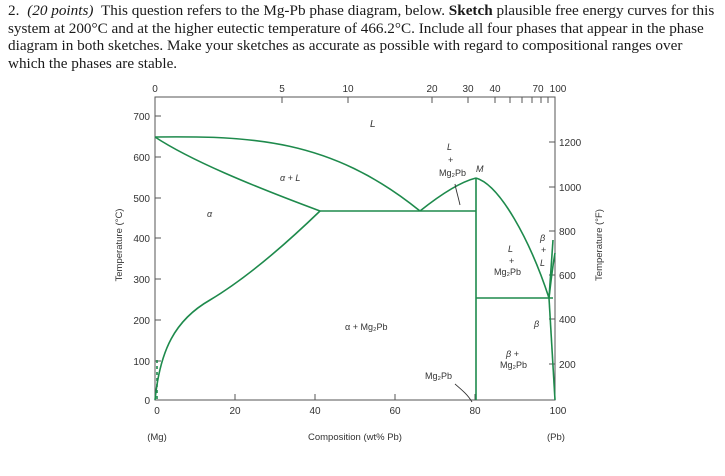 The width and height of the screenshot is (725, 476). Describe the element at coordinates (141, 199) in the screenshot. I see `left-tick-500: 500` at that location.